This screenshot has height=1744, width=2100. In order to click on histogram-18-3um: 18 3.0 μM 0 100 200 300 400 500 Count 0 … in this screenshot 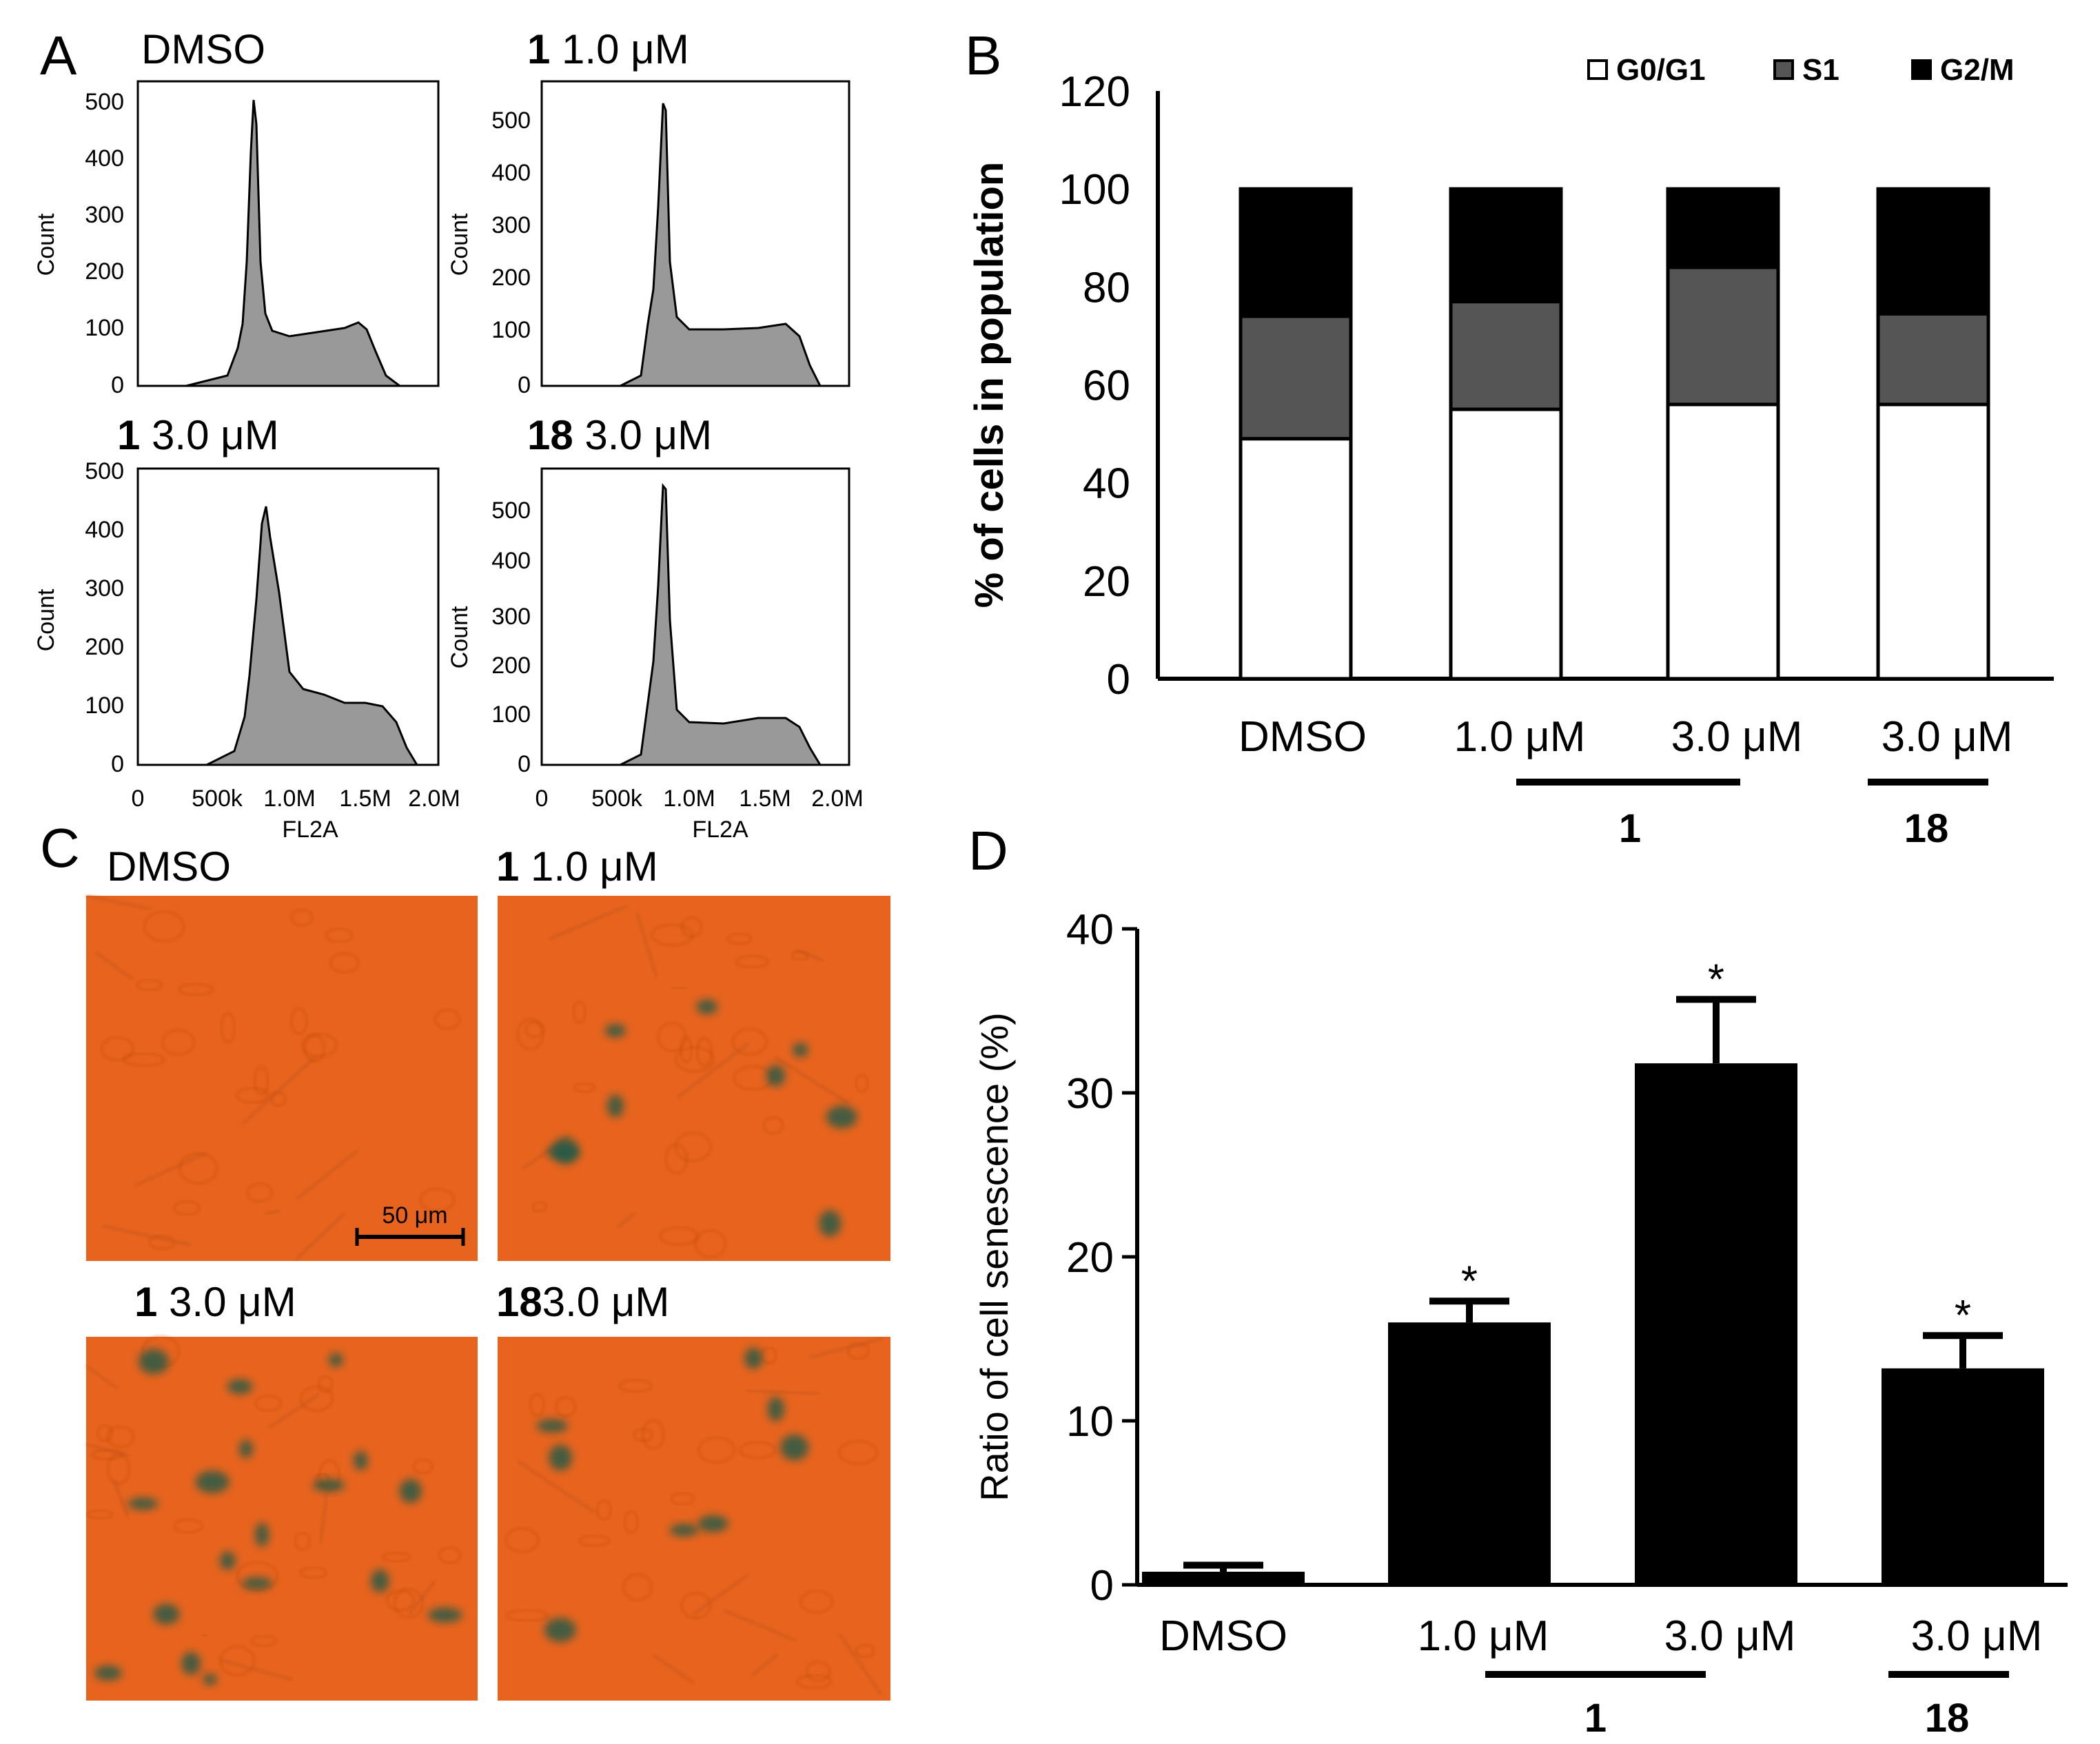, I will do `click(656, 627)`.